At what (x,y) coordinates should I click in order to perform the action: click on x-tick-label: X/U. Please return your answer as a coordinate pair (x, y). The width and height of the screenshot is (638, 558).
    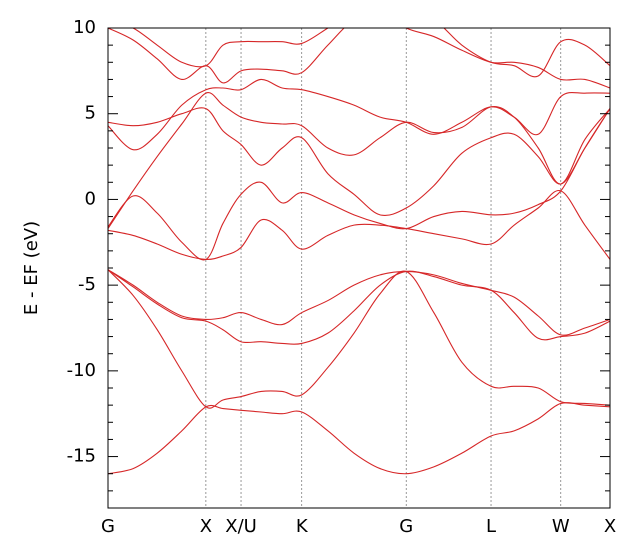
    Looking at the image, I should click on (241, 526).